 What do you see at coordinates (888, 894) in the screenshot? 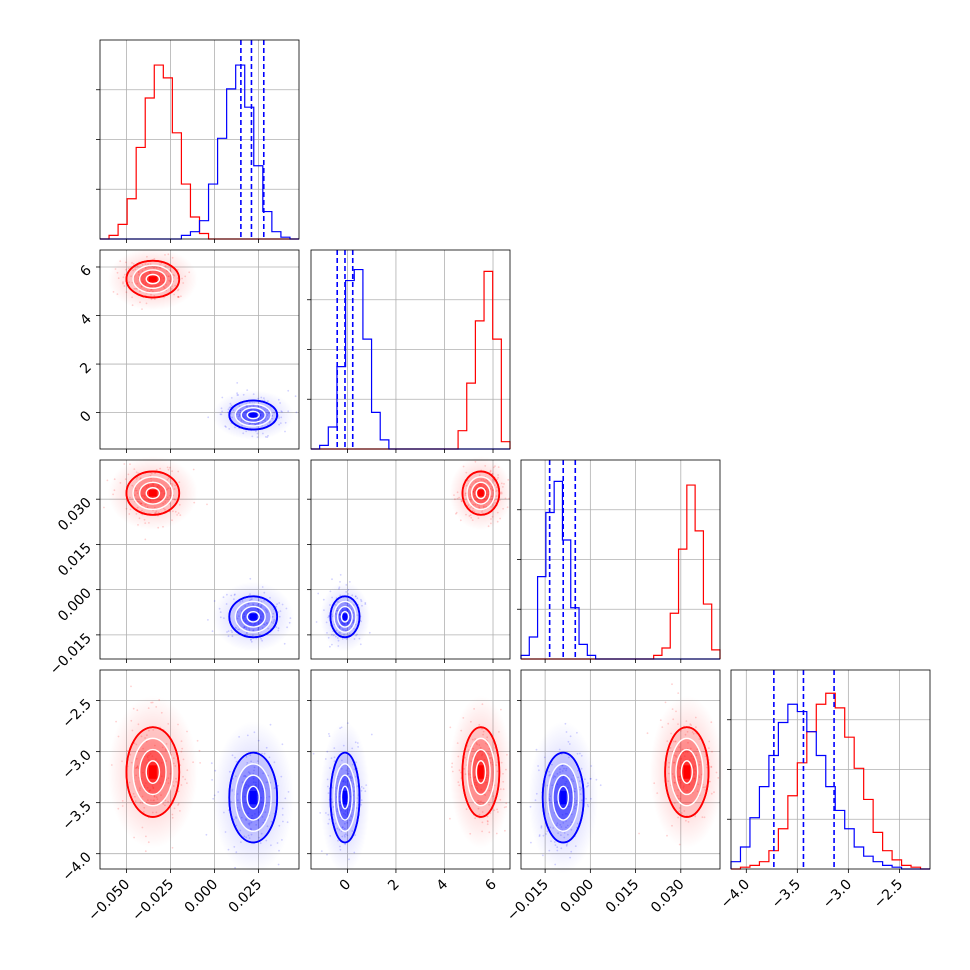
I see `x-tick-label: −2.5` at bounding box center [888, 894].